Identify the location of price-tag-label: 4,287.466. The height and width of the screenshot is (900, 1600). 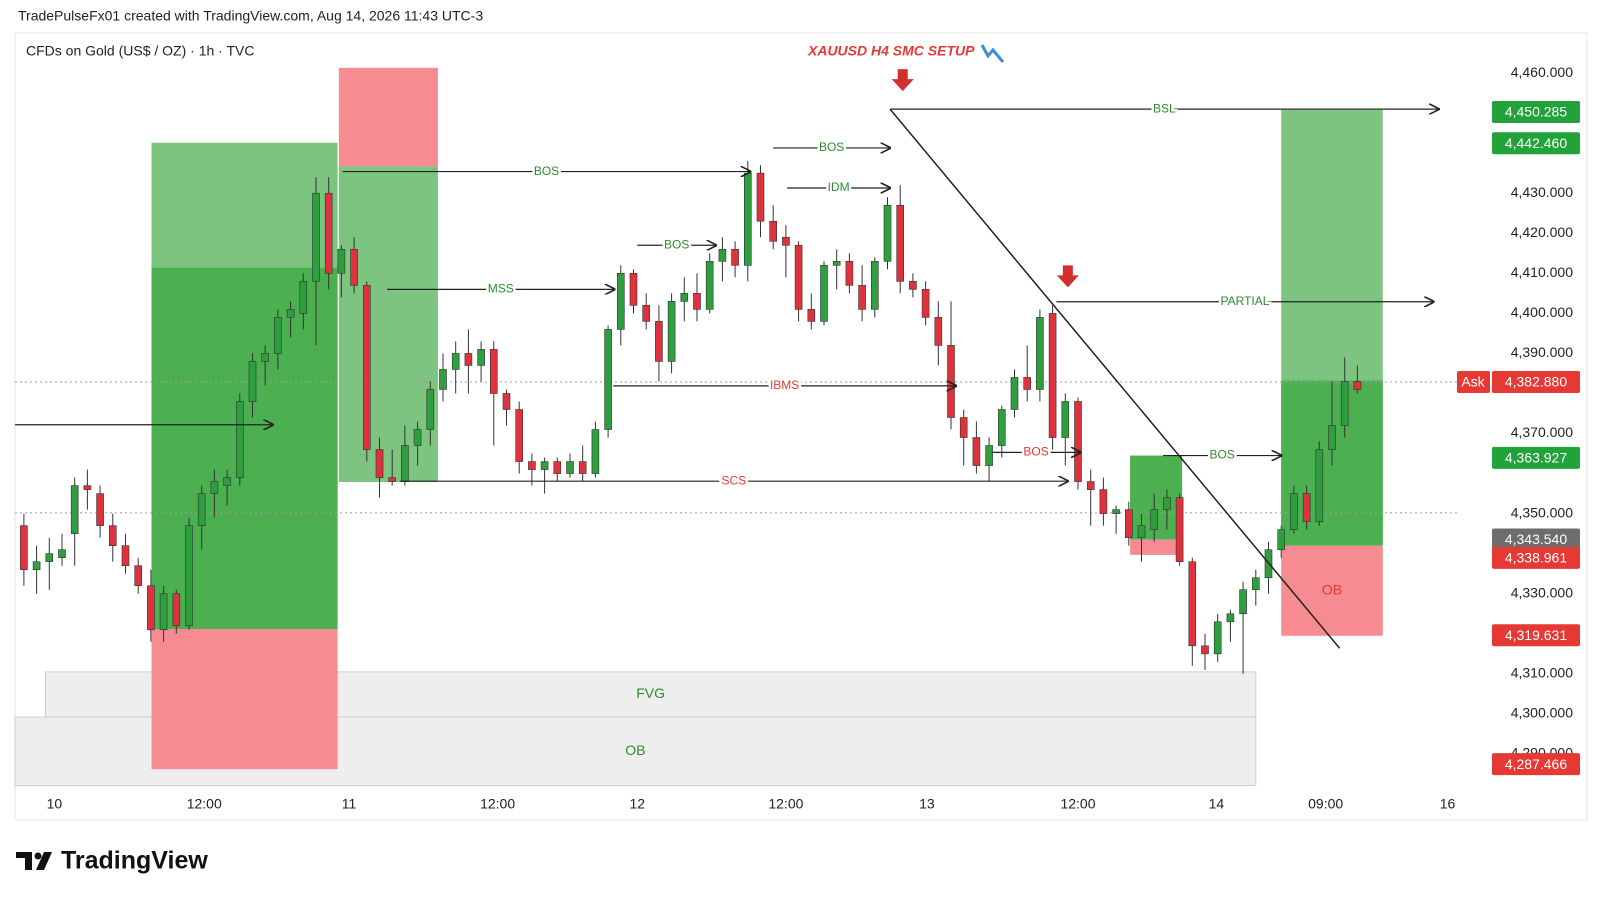
(1536, 764).